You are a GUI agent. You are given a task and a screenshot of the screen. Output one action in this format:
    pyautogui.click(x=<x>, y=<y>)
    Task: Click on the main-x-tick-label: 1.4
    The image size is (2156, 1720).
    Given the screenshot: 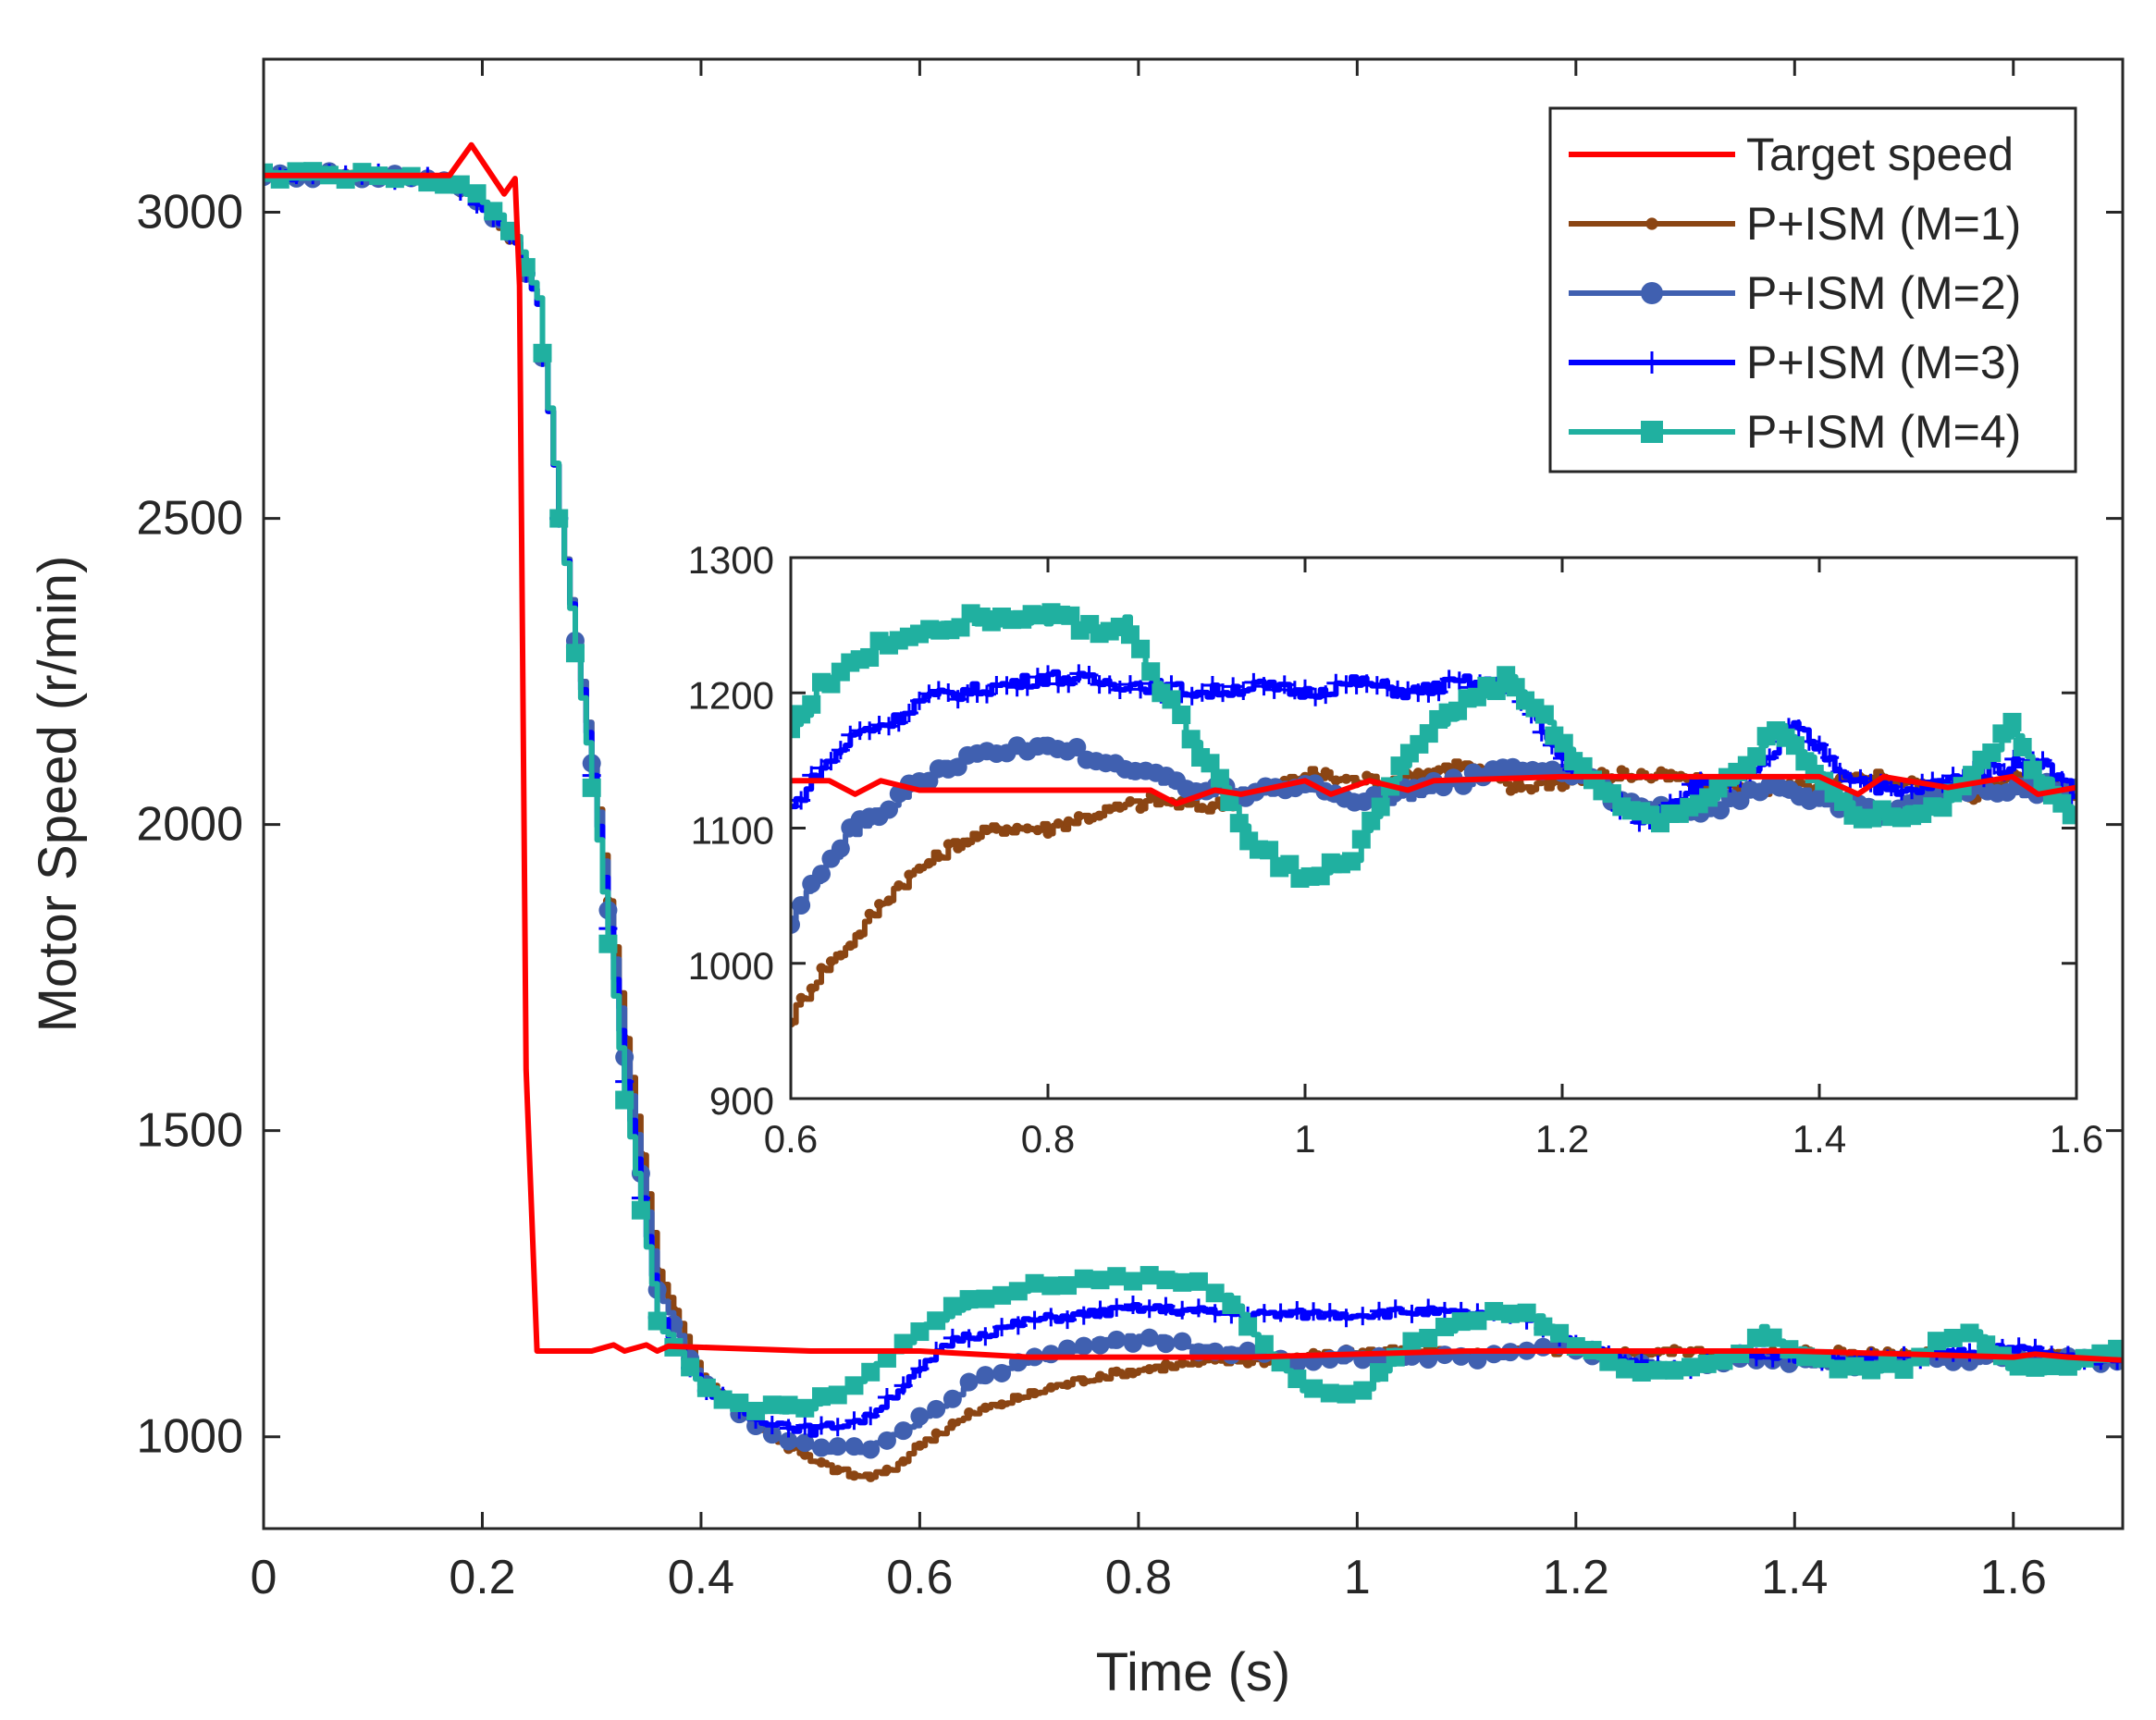 What is the action you would take?
    pyautogui.click(x=1794, y=1577)
    